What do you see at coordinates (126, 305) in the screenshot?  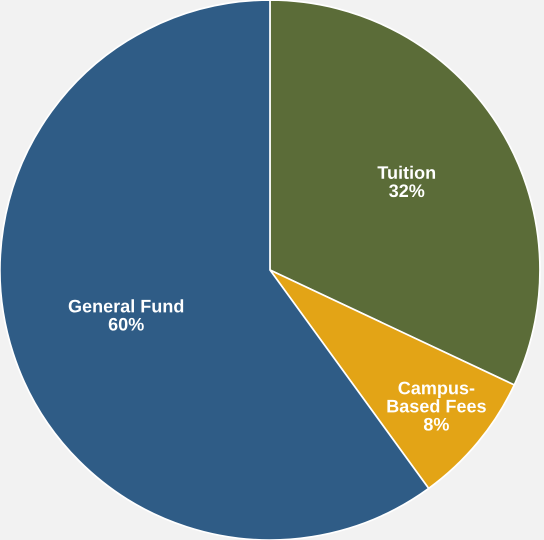 I see `slice-label: General Fund` at bounding box center [126, 305].